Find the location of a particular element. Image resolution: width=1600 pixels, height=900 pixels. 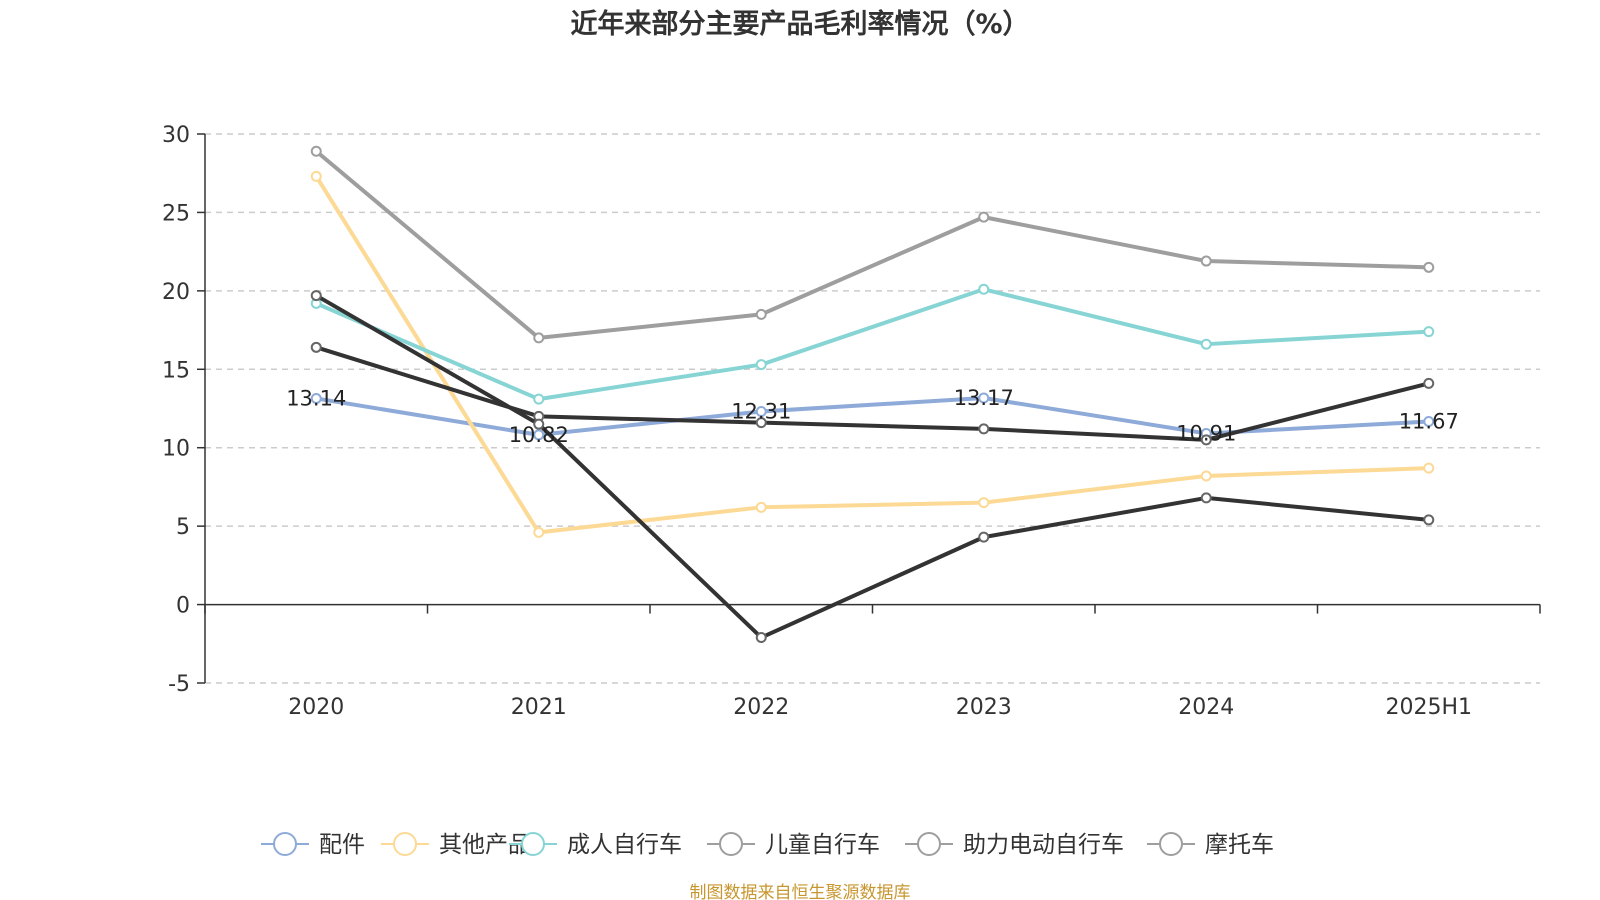

source-note: 制图数据来自恒生聚源数据库 is located at coordinates (800, 891).